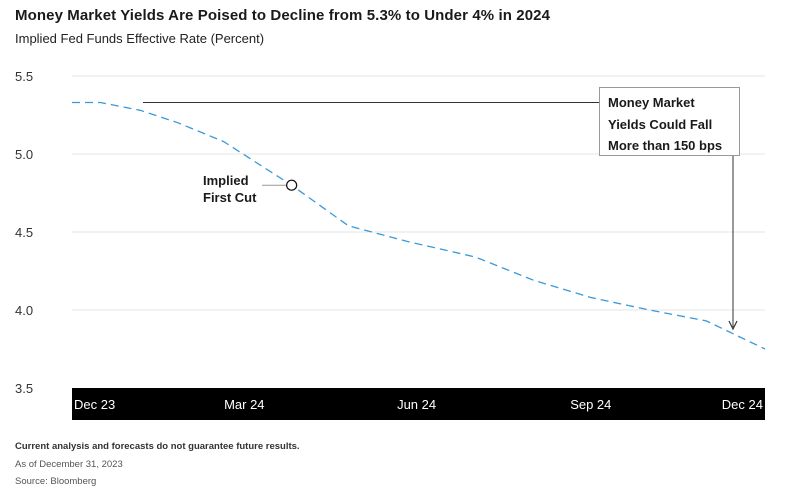 This screenshot has width=793, height=503. Describe the element at coordinates (24, 232) in the screenshot. I see `y-tick-label: 4.5` at that location.